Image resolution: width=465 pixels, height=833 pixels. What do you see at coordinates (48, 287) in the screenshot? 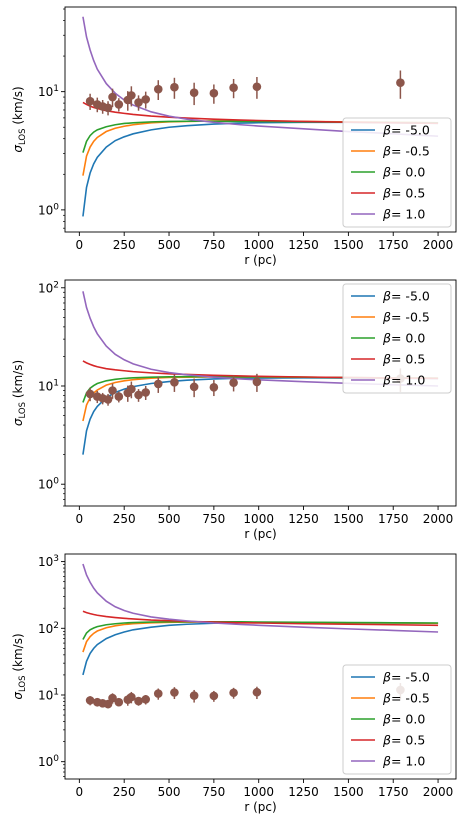
I see `y-tick-label-2: 10²` at bounding box center [48, 287].